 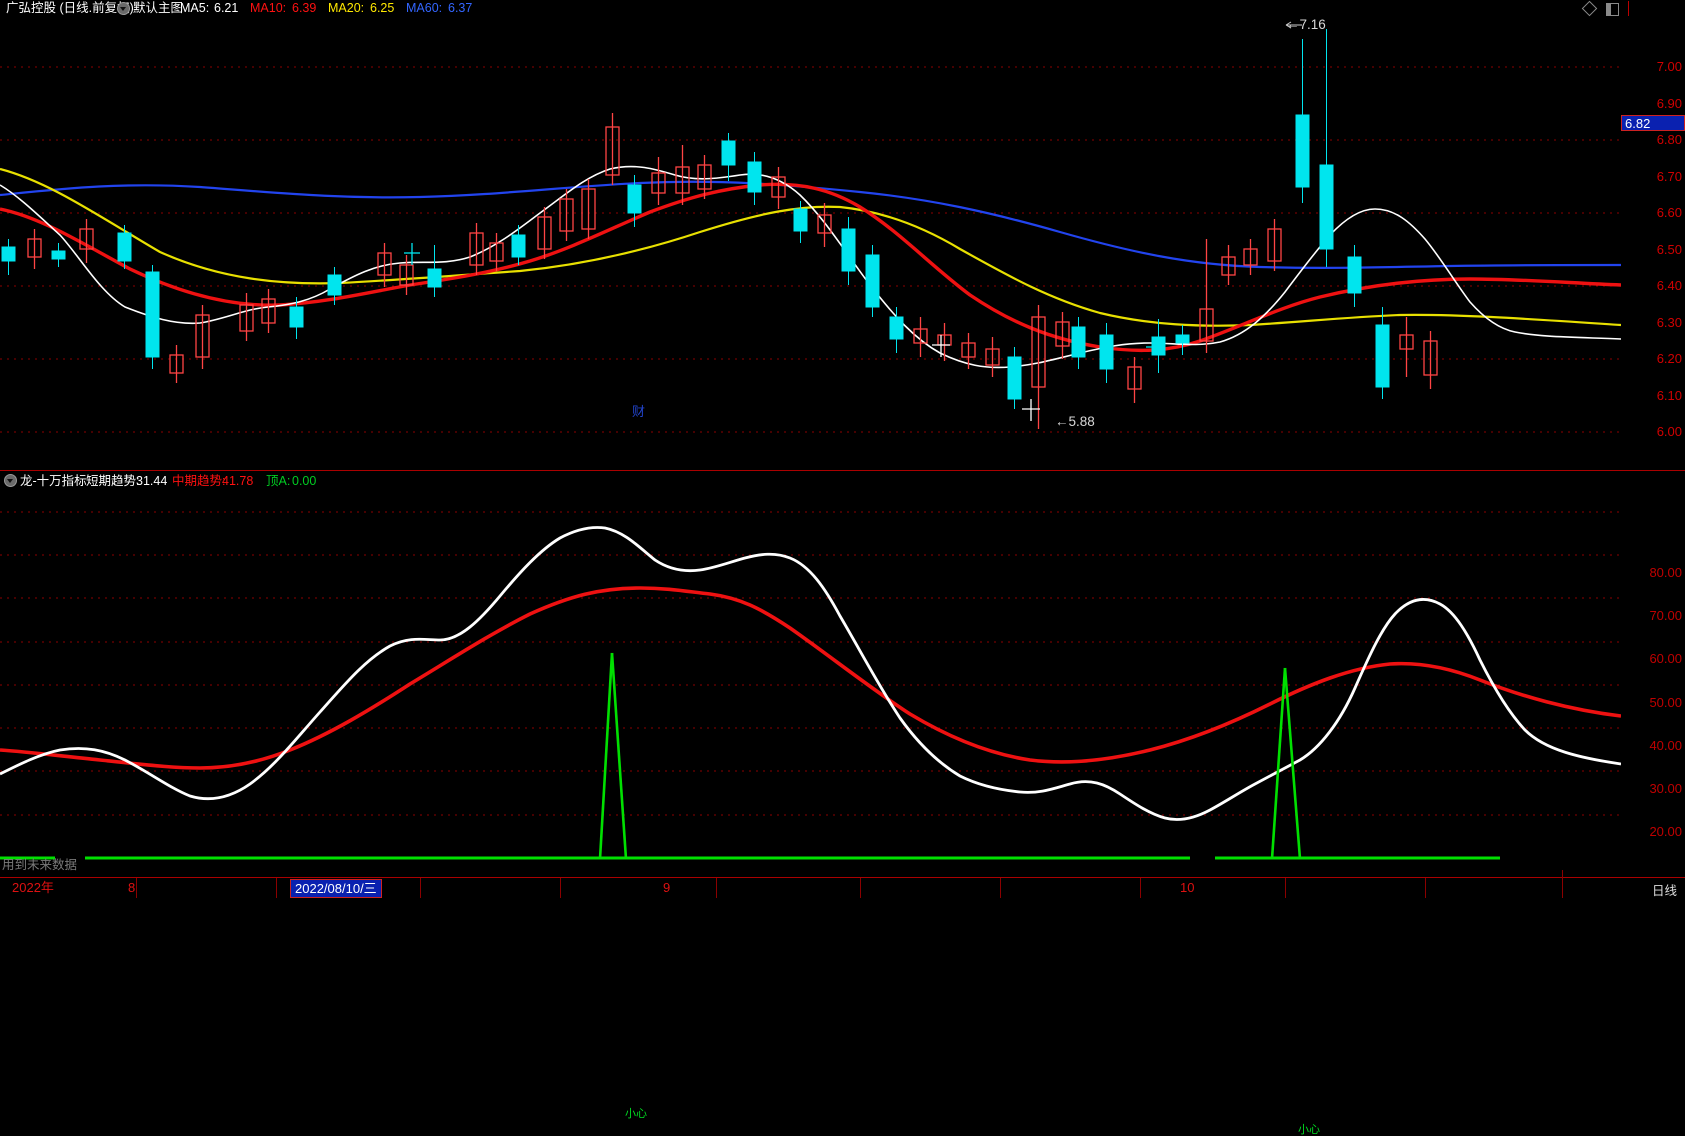 What do you see at coordinates (10, 481) in the screenshot?
I see `indicator-dropdown-icon` at bounding box center [10, 481].